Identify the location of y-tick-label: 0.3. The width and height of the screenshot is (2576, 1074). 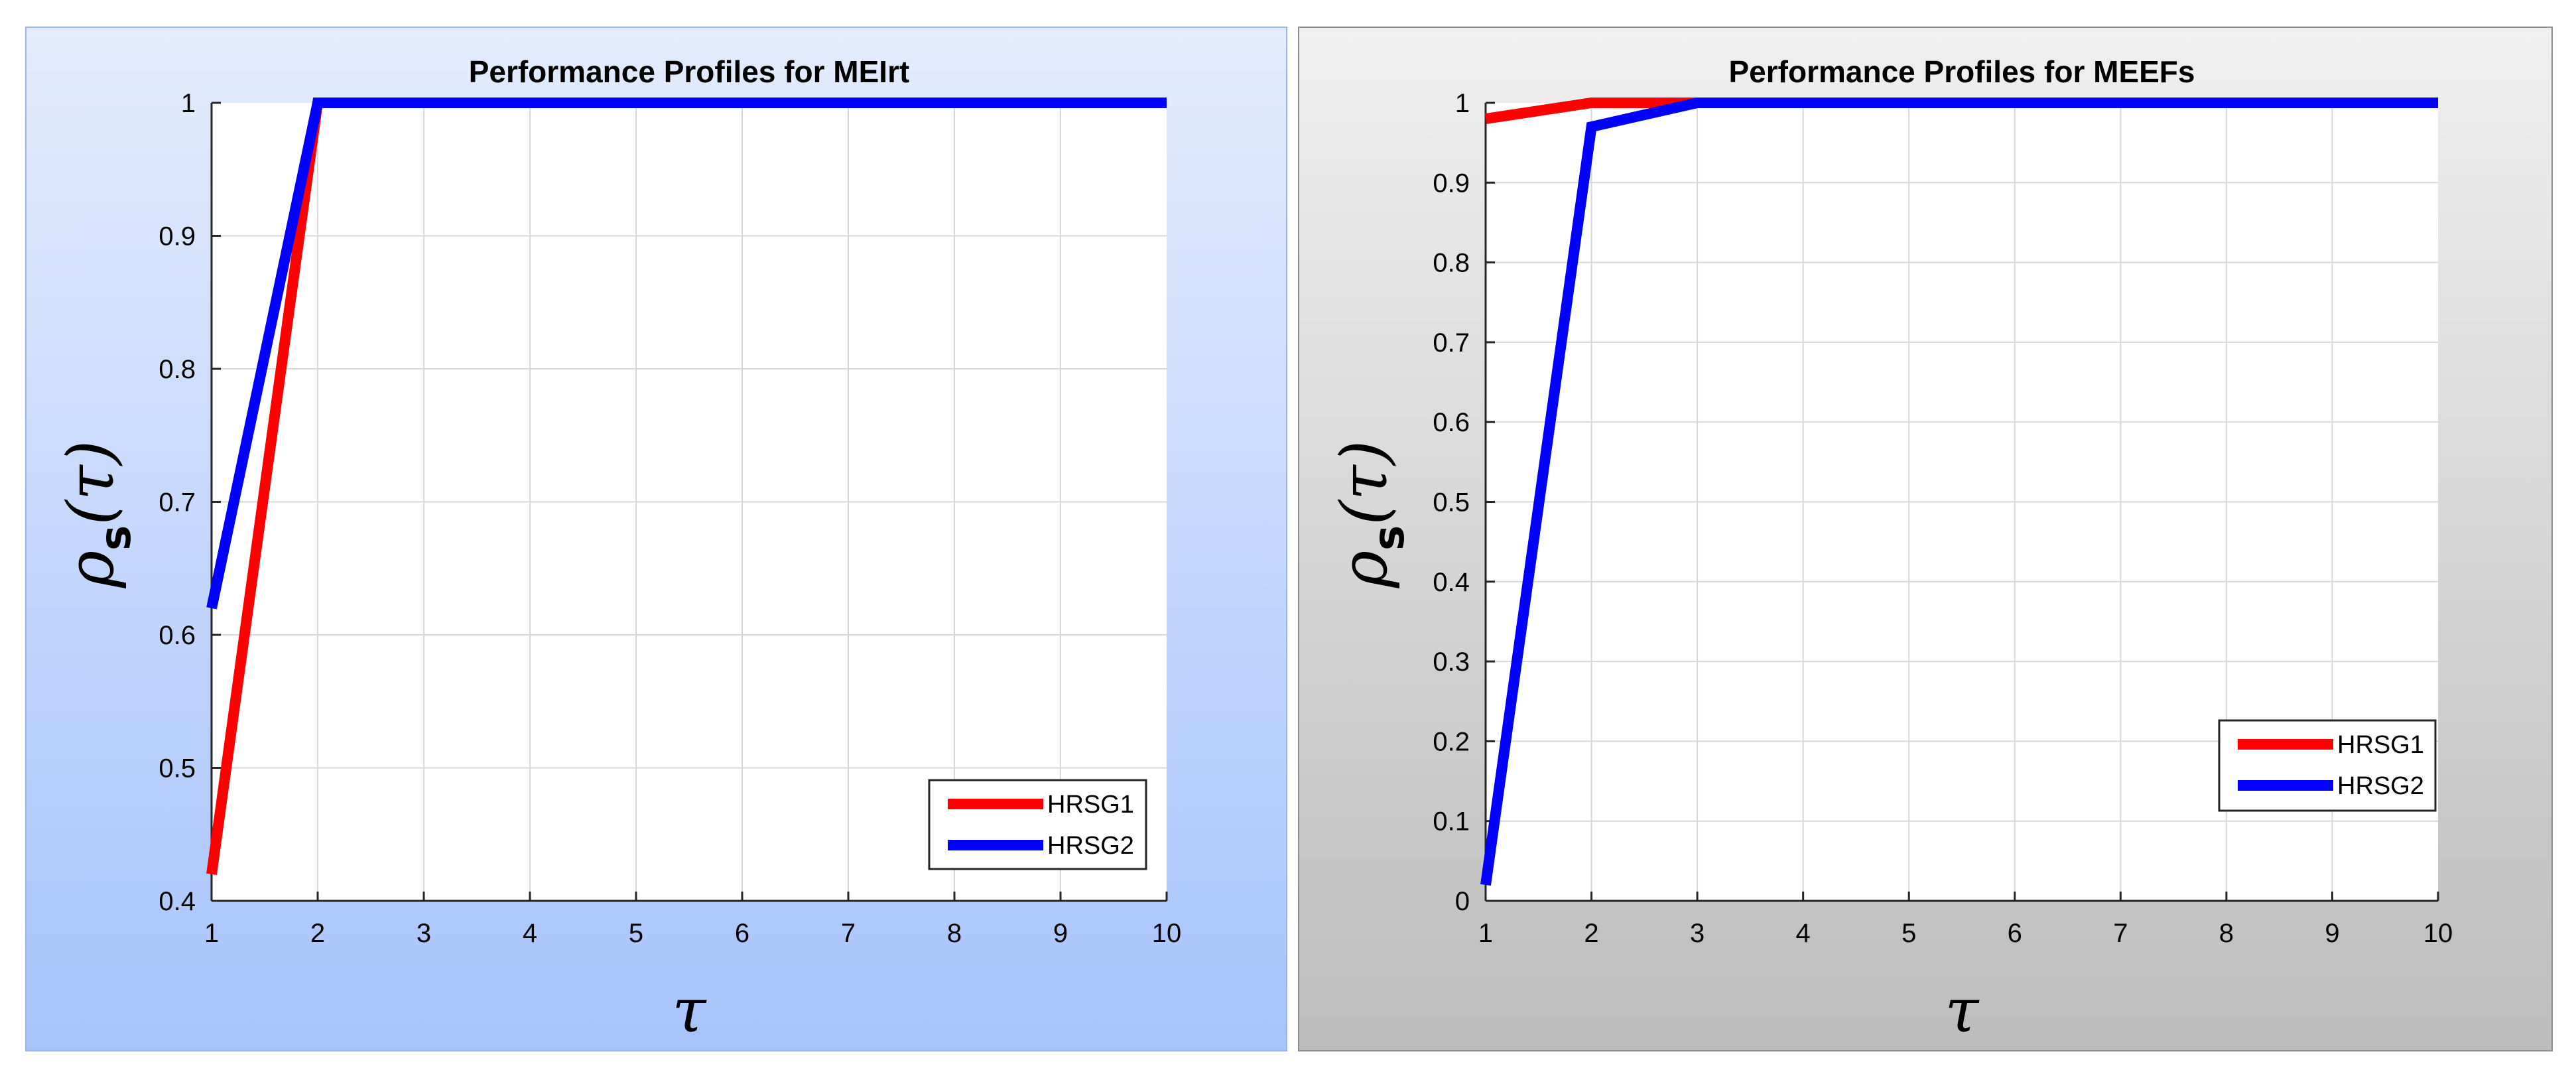
(1452, 662).